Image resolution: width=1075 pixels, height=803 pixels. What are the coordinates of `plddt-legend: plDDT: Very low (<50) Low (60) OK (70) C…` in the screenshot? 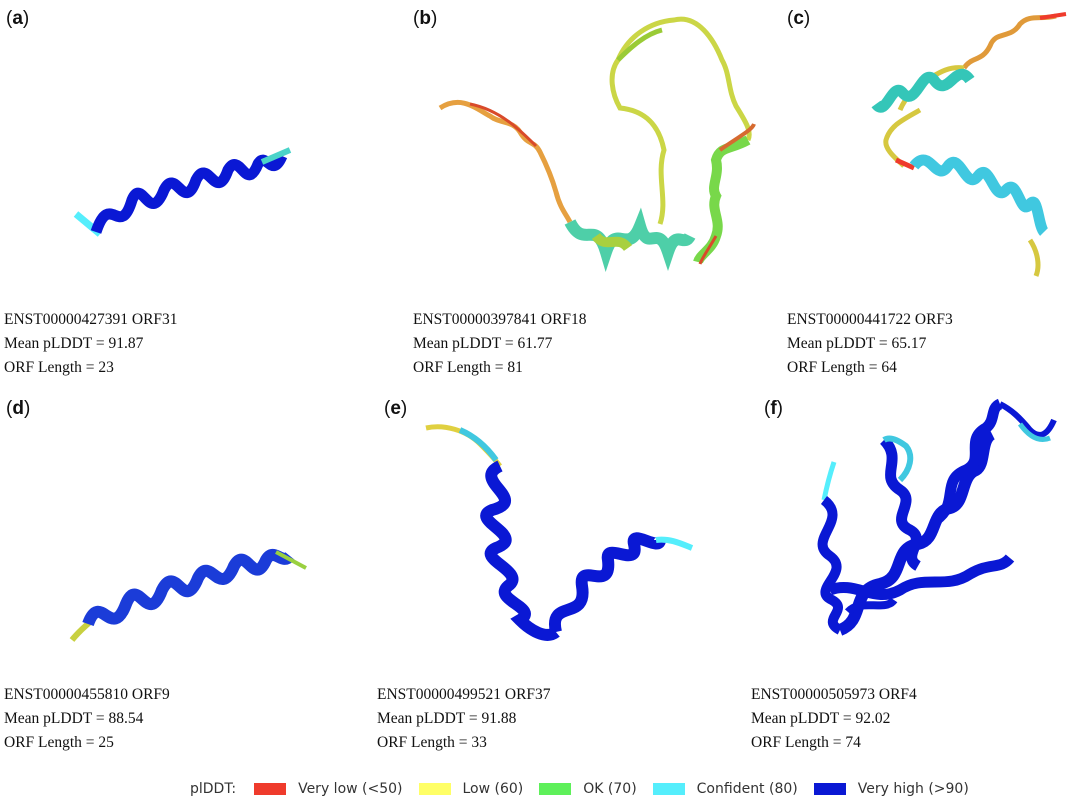 It's located at (579, 789).